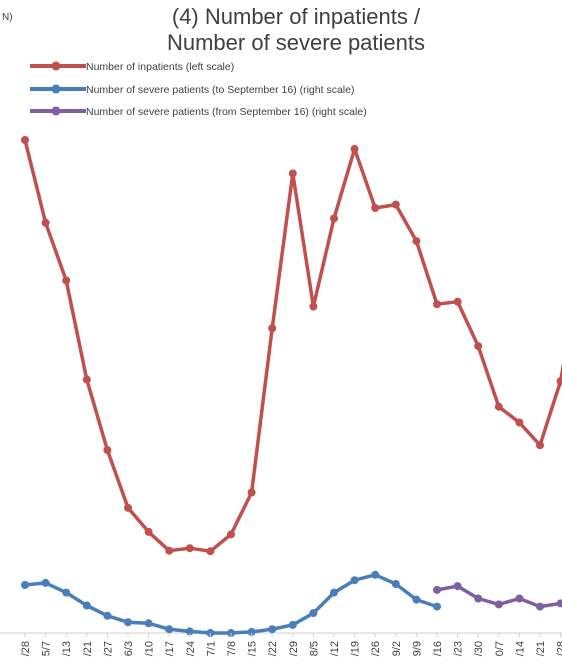 Image resolution: width=562 pixels, height=670 pixels. What do you see at coordinates (56, 66) in the screenshot?
I see `legend-marker-inpatients` at bounding box center [56, 66].